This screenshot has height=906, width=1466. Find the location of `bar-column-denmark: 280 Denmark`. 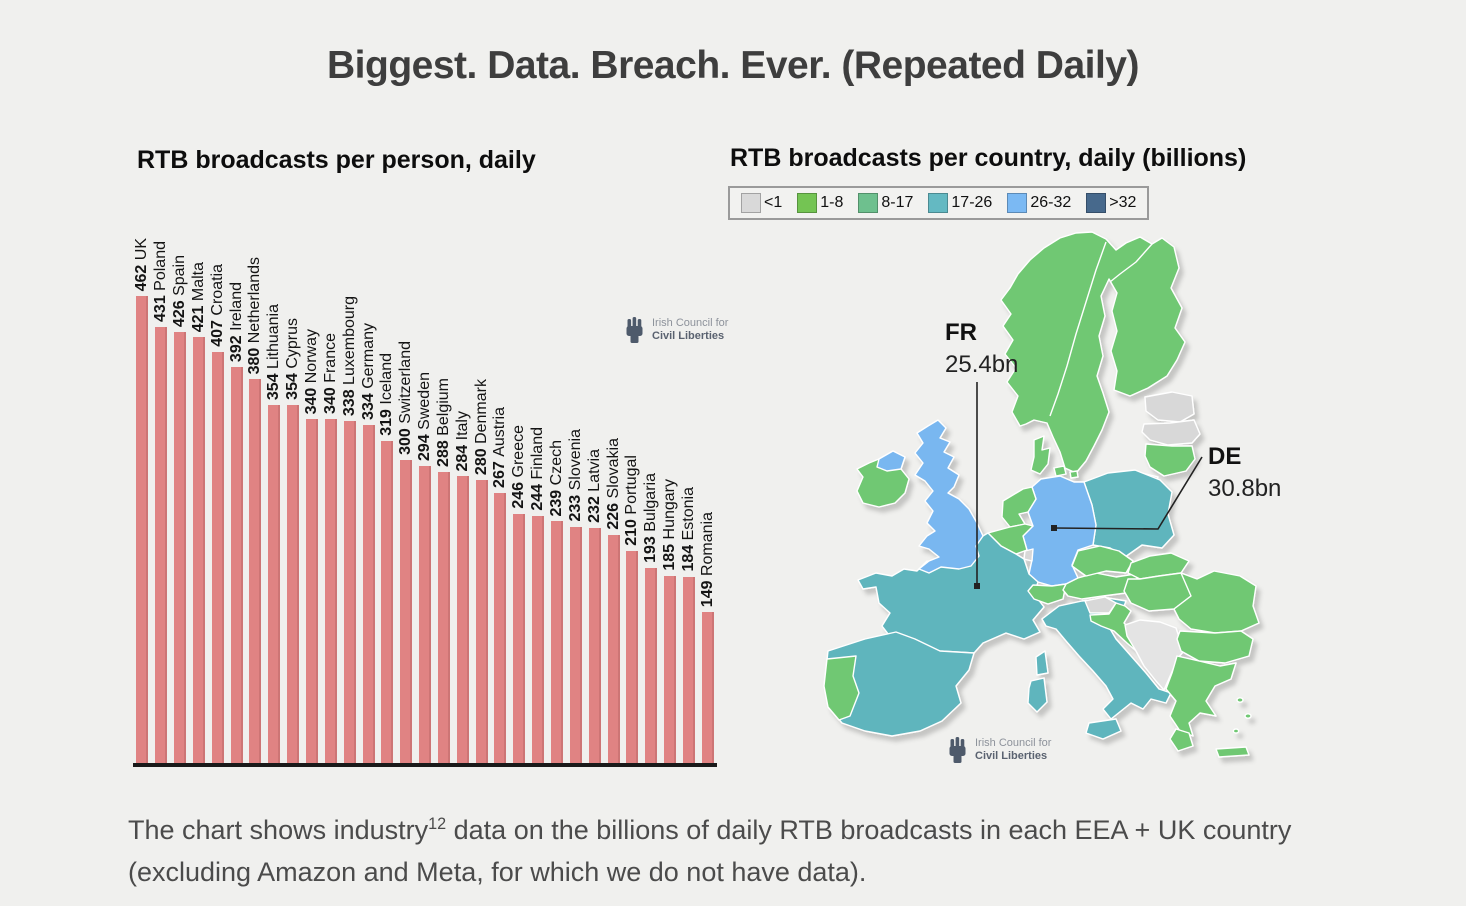

bar-column-denmark: 280 Denmark is located at coordinates (481, 497).